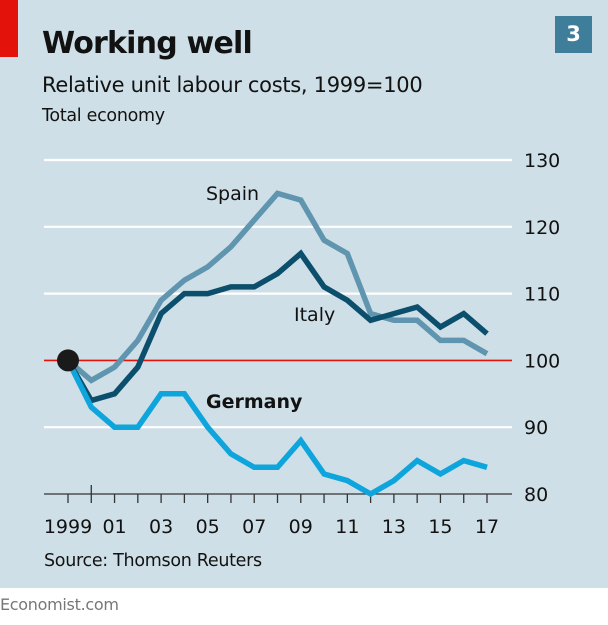 The width and height of the screenshot is (608, 625). What do you see at coordinates (542, 361) in the screenshot?
I see `y-tick-label-100: 100` at bounding box center [542, 361].